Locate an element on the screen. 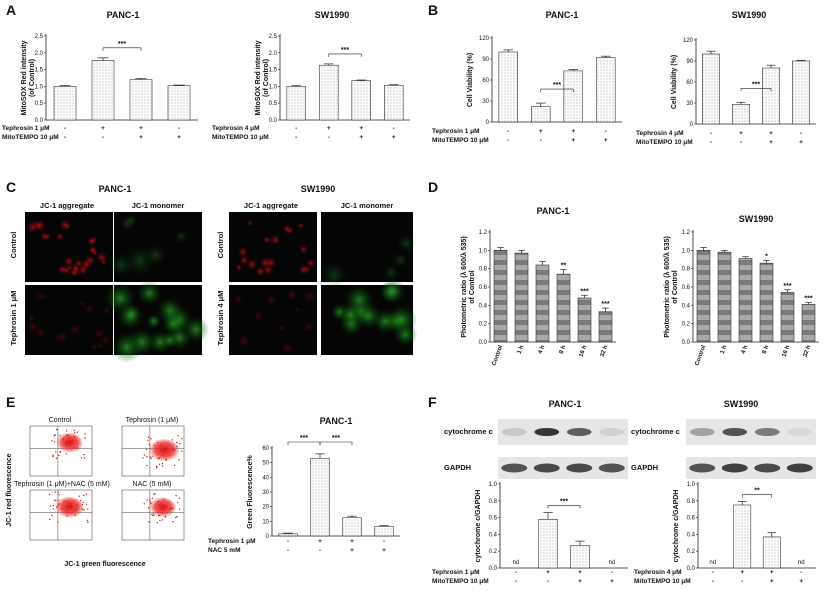  y-label: cytochrome c/GAPDH is located at coordinates (478, 526).